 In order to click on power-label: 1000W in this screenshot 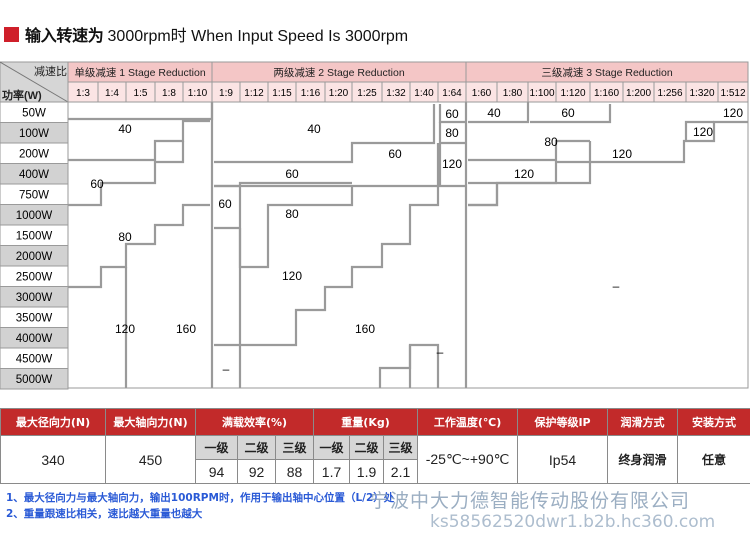, I will do `click(34, 216)`.